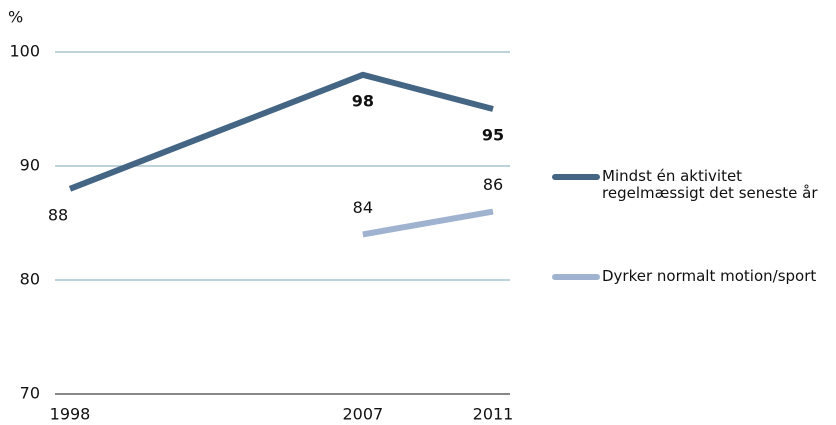  I want to click on legend-item: Dyrker normalt motion/sport, so click(692, 276).